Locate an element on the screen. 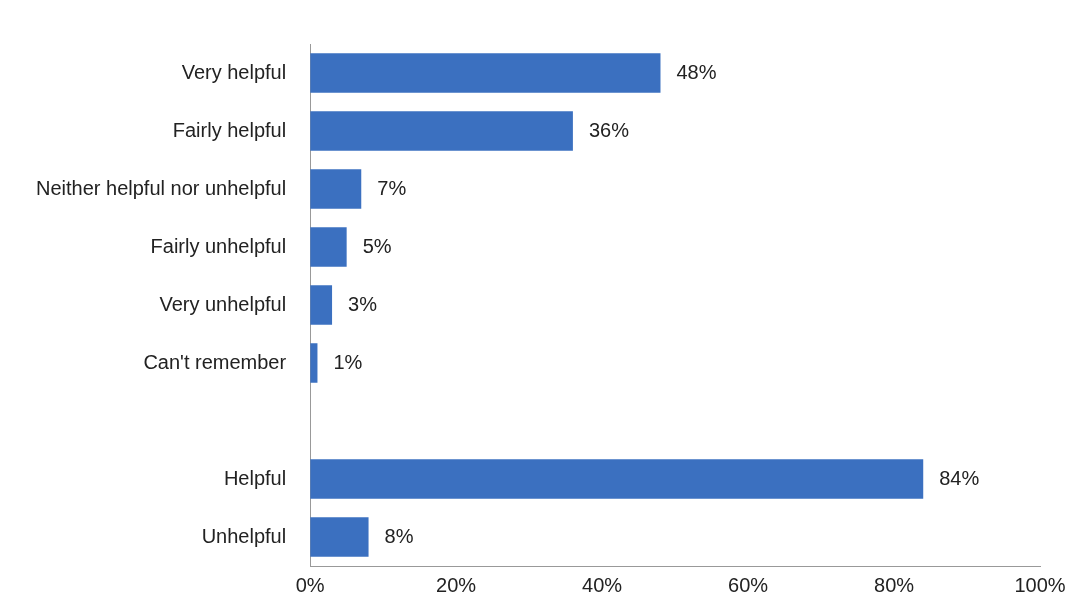  data-label: 48% is located at coordinates (696, 71).